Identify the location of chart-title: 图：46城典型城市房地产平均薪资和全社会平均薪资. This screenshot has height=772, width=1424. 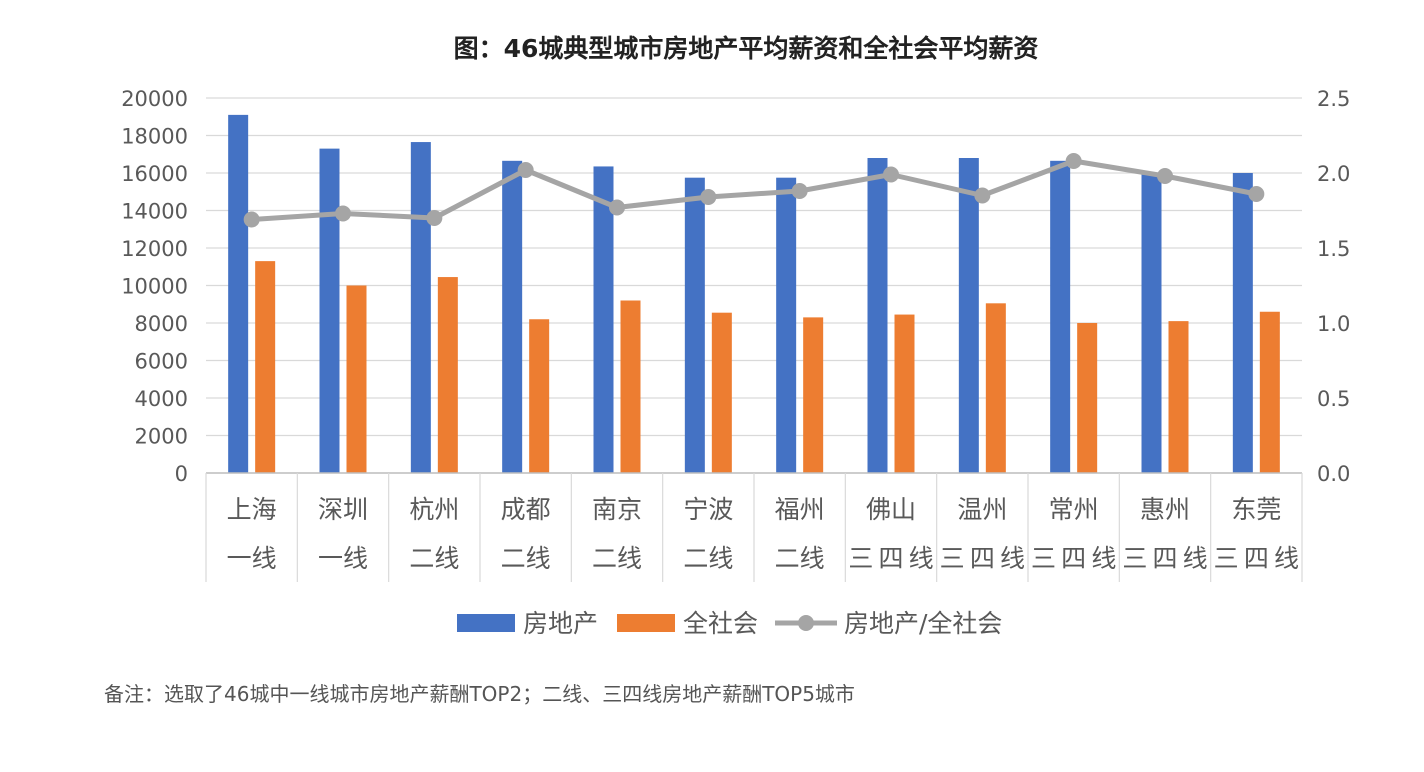
(746, 48).